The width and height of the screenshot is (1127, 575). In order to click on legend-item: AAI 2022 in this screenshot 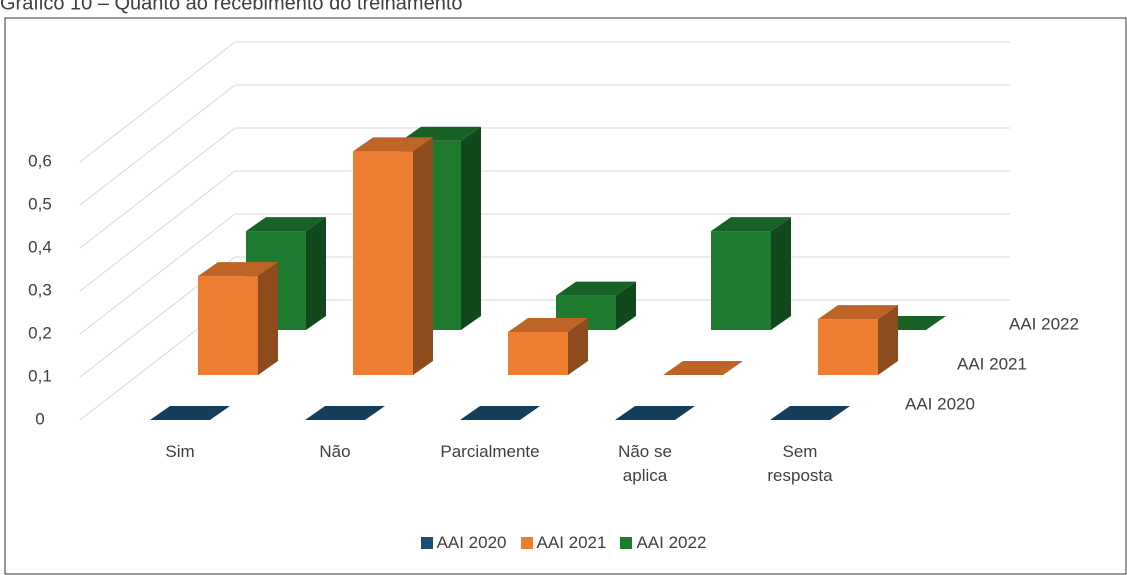, I will do `click(663, 543)`.